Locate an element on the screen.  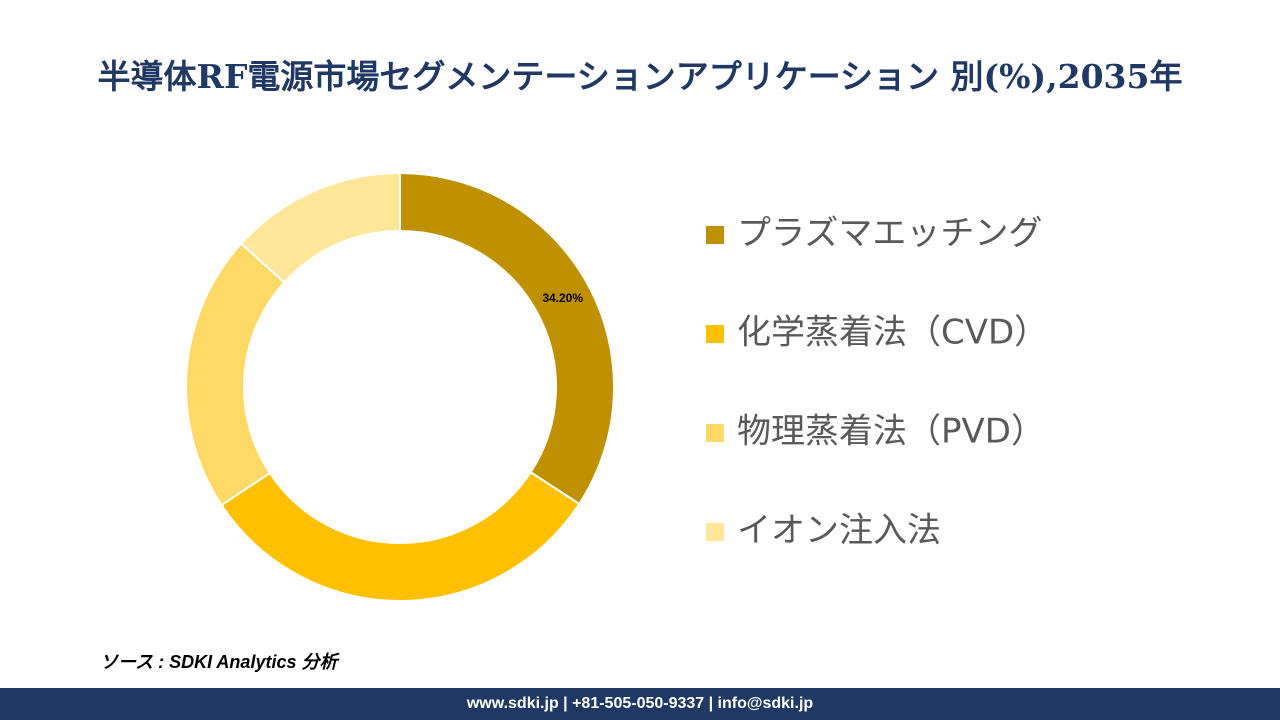
source-note: ソース : SDKI Analytics 分析 is located at coordinates (219, 662).